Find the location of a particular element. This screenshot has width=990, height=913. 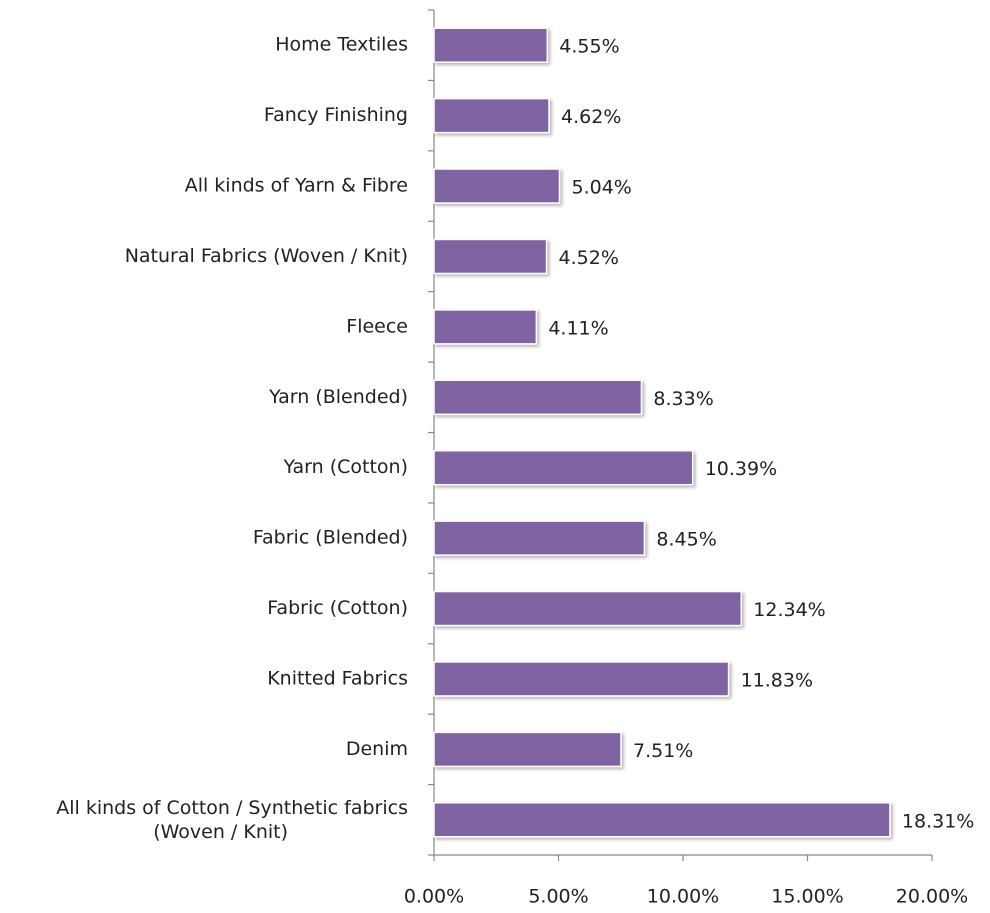

y-tick-label: Fancy Finishing is located at coordinates (336, 115).